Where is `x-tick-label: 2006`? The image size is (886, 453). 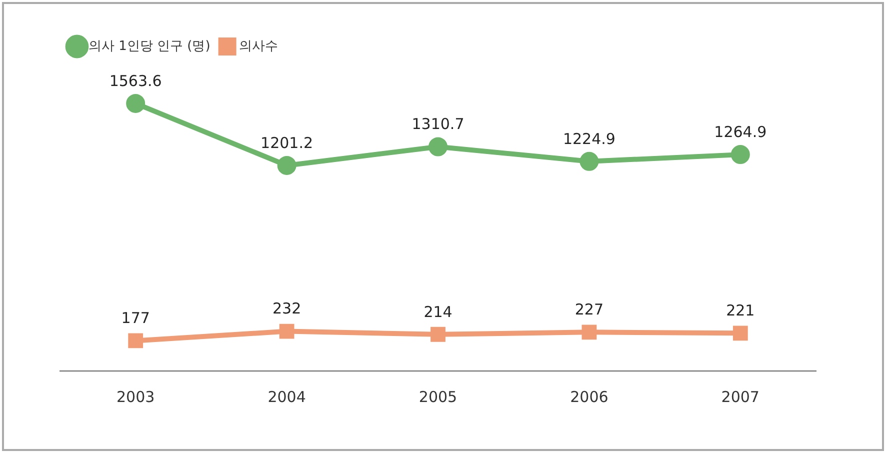
x-tick-label: 2006 is located at coordinates (589, 397).